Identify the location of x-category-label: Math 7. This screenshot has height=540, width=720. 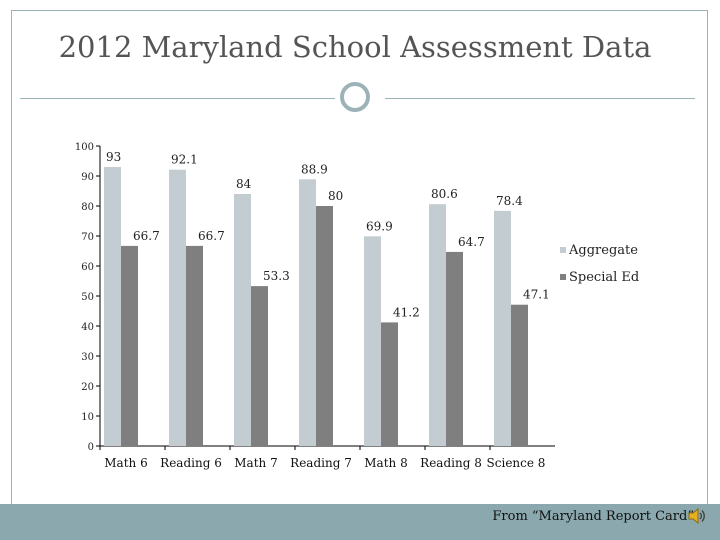
(255, 463).